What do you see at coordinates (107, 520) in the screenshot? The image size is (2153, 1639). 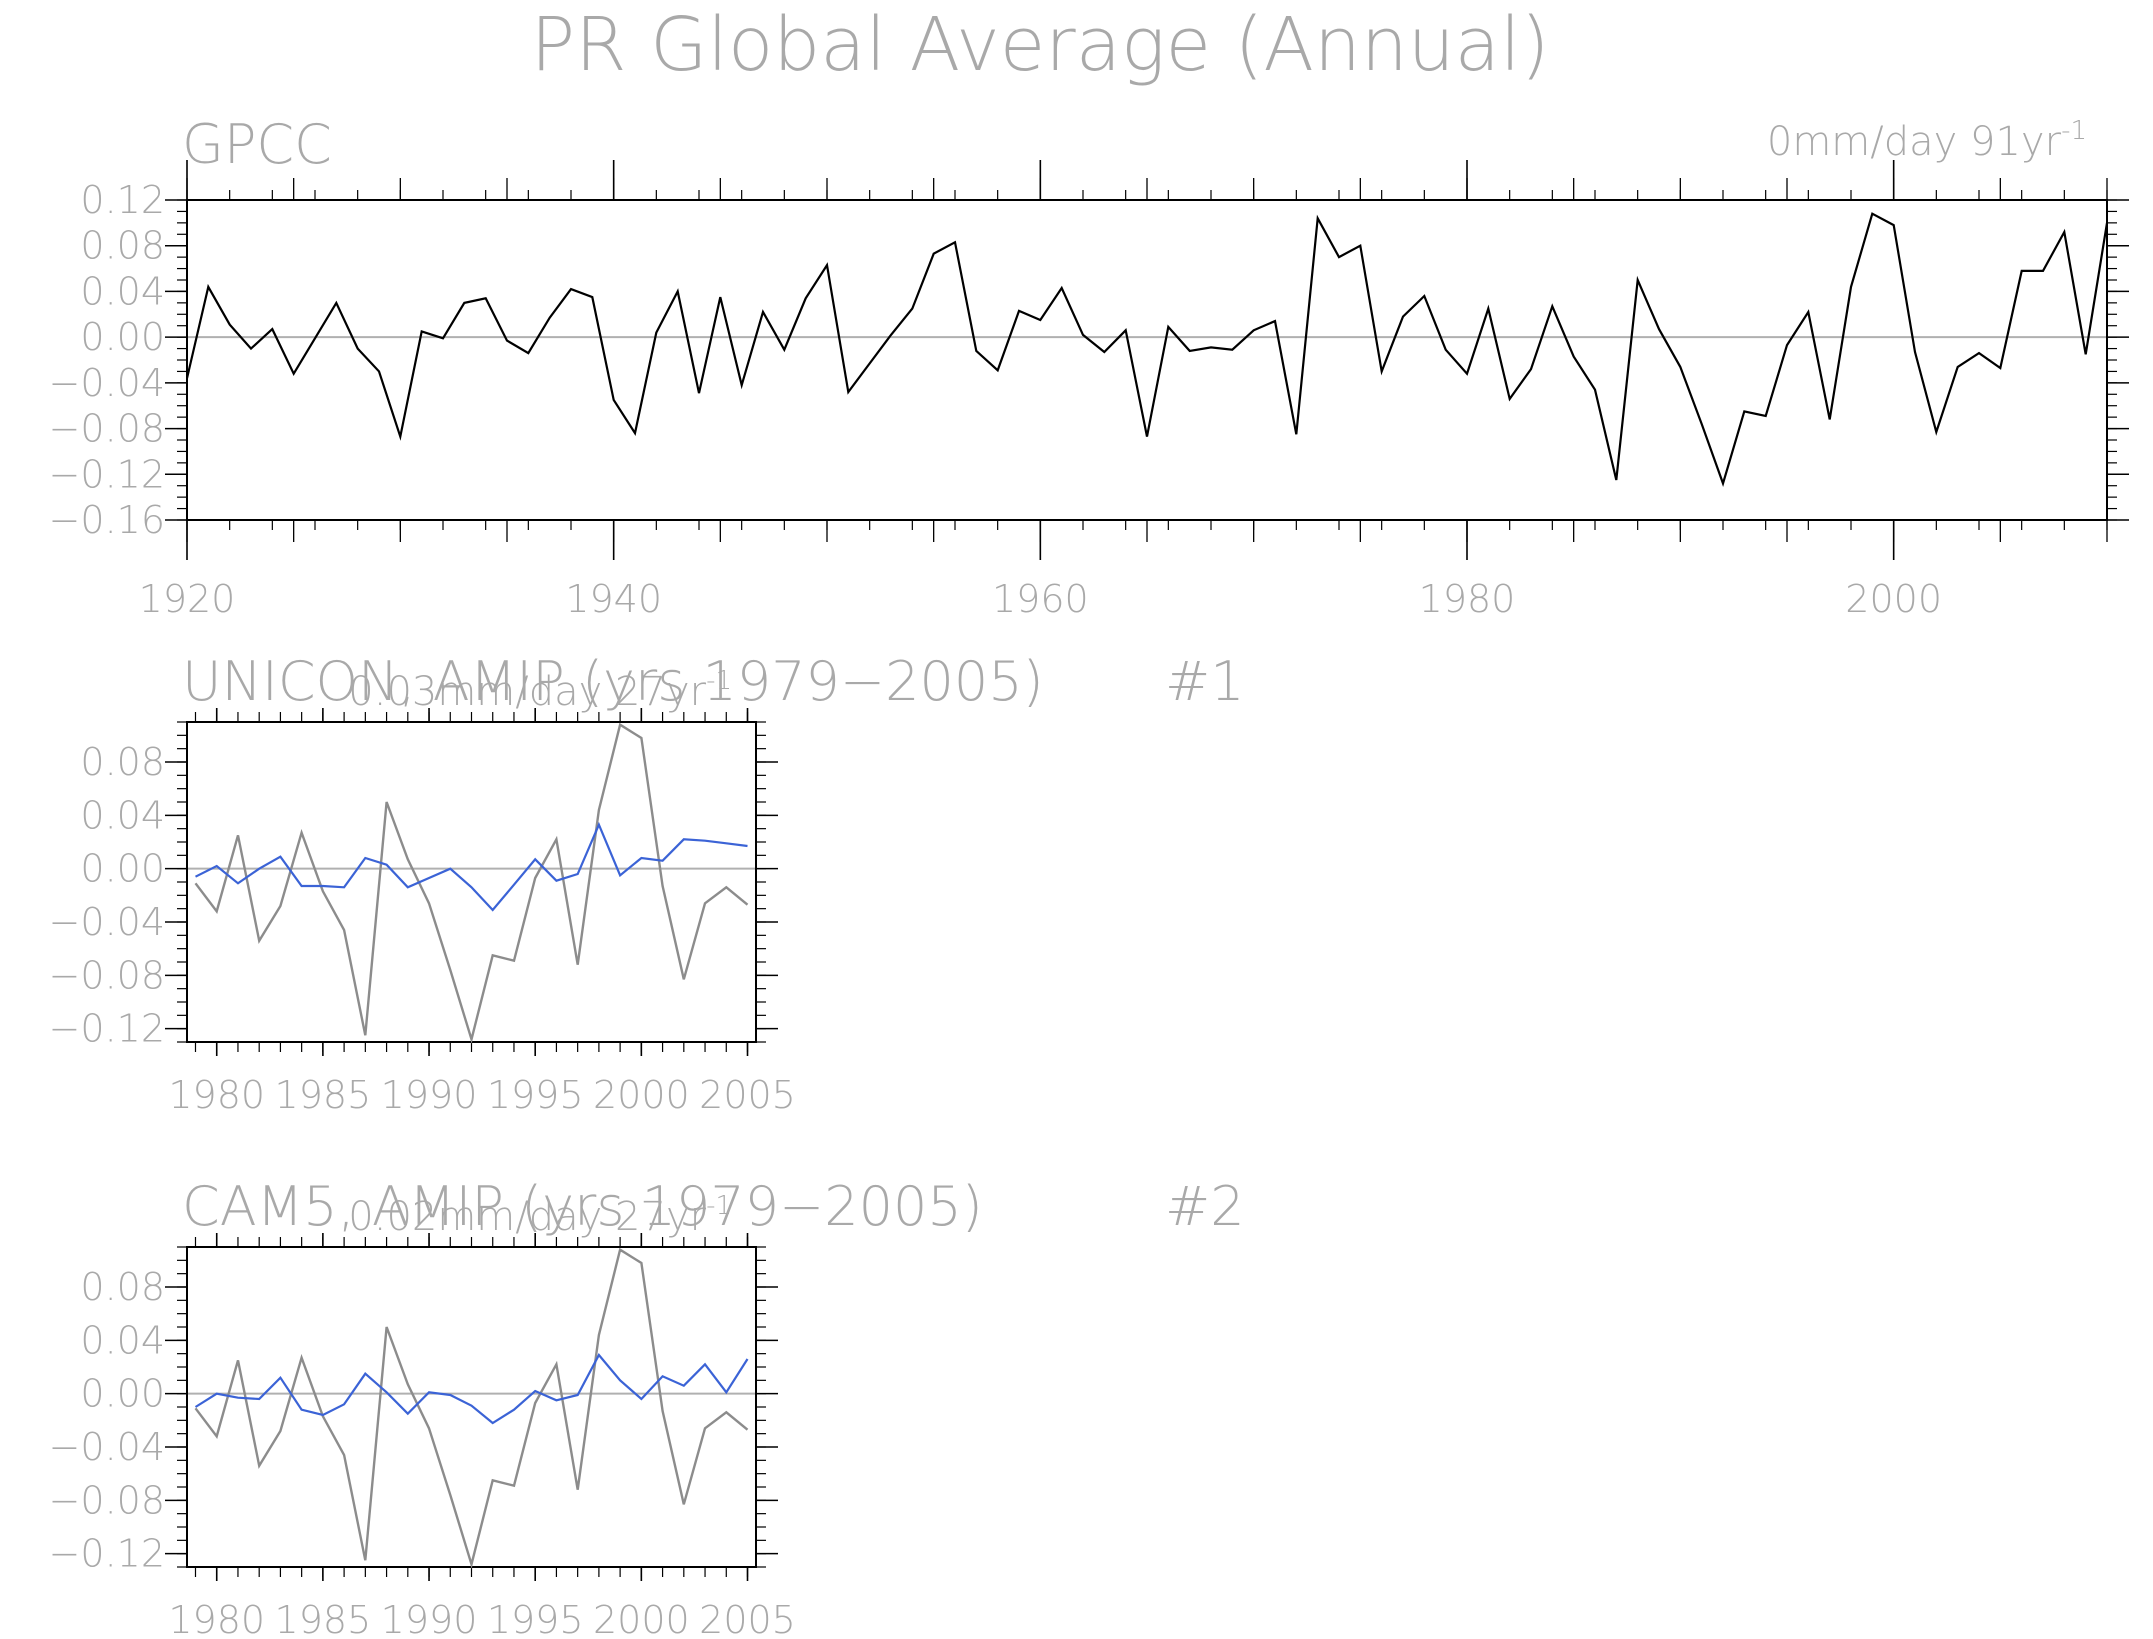 I see `y-tick-label: −0.16` at bounding box center [107, 520].